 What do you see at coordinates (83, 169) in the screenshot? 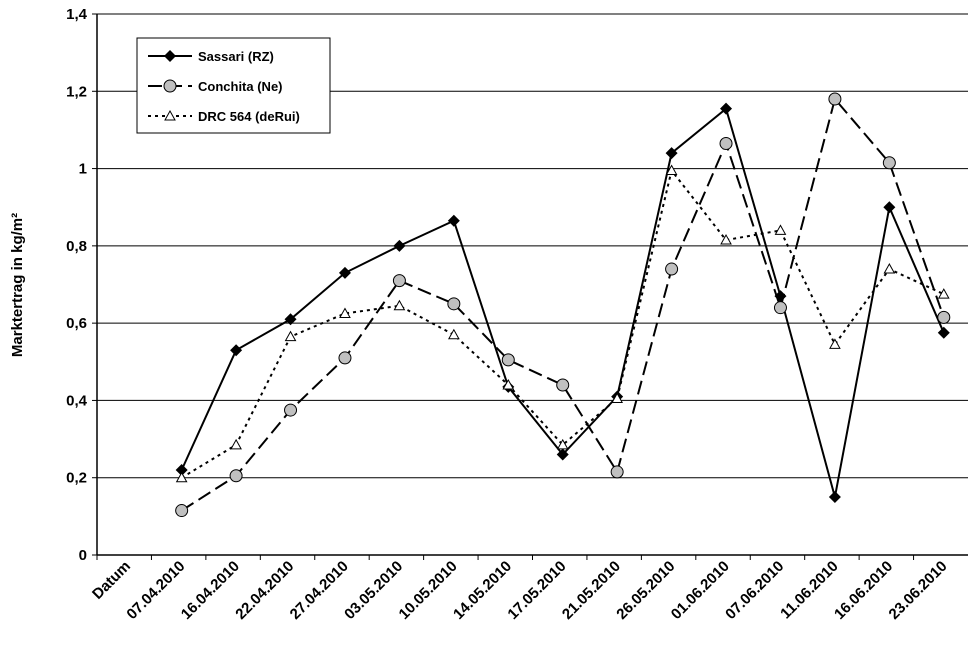
I see `y-tick-label: 1` at bounding box center [83, 169].